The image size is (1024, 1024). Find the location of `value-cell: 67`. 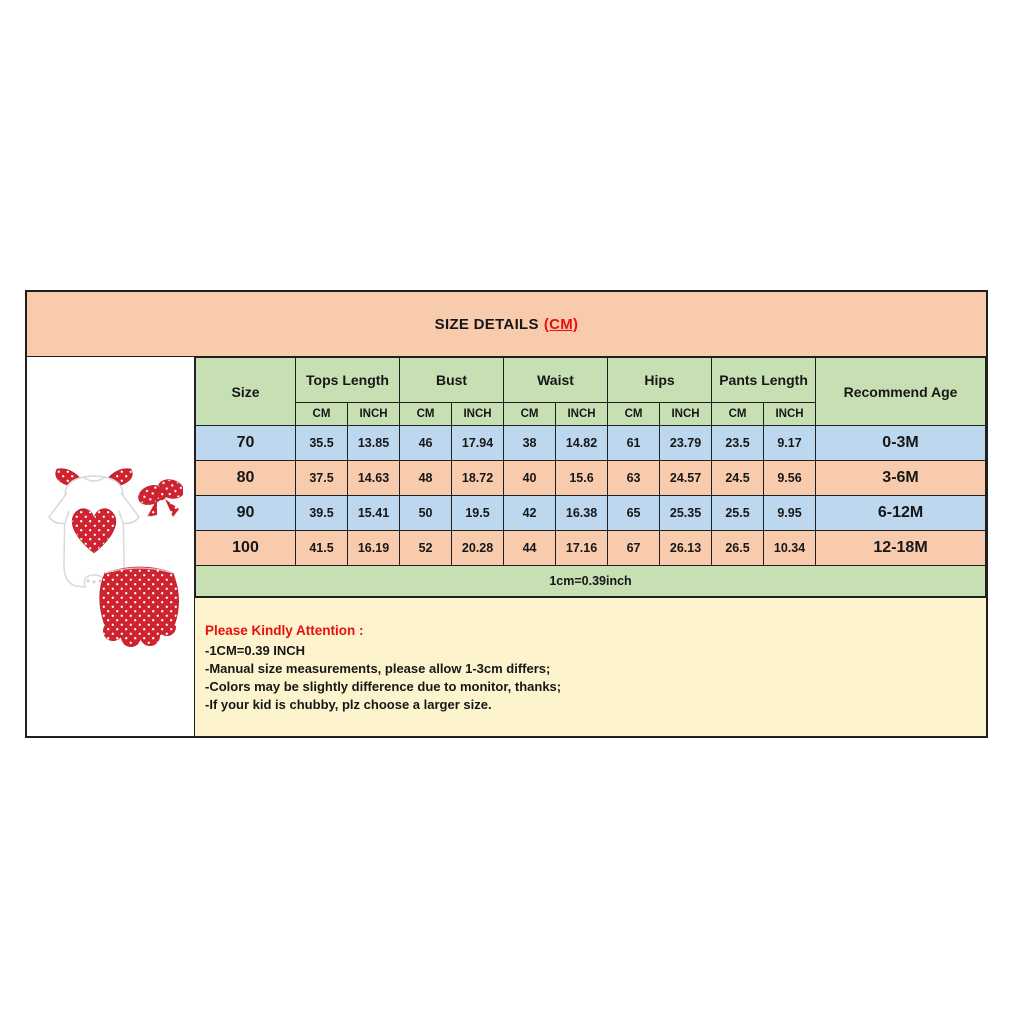

value-cell: 67 is located at coordinates (634, 548).